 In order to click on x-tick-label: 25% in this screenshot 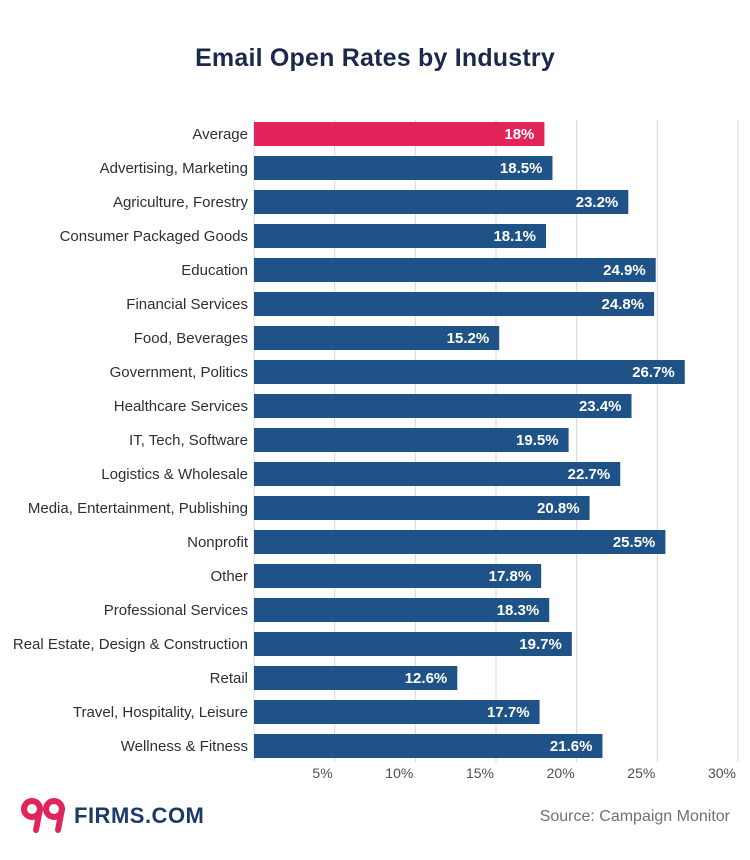, I will do `click(641, 773)`.